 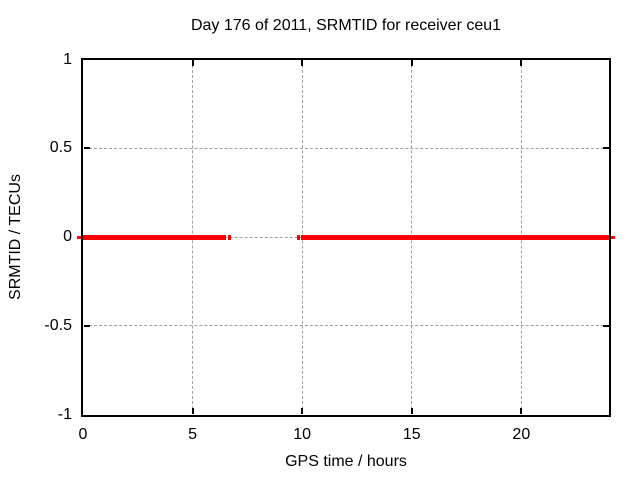 What do you see at coordinates (521, 434) in the screenshot?
I see `x-tick-label: 20` at bounding box center [521, 434].